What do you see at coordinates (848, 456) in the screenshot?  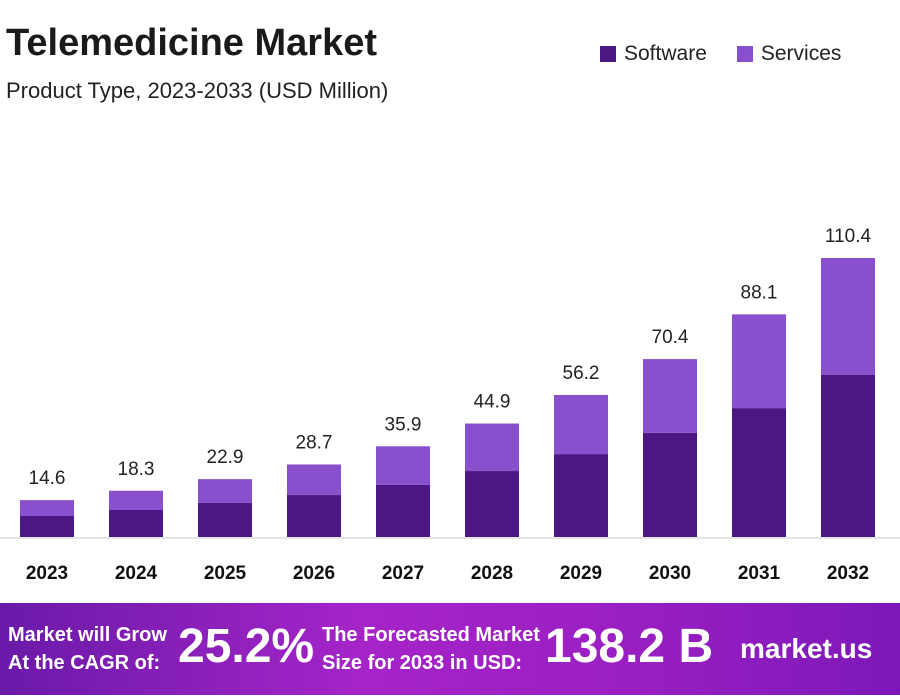 I see `bar-software-2032` at bounding box center [848, 456].